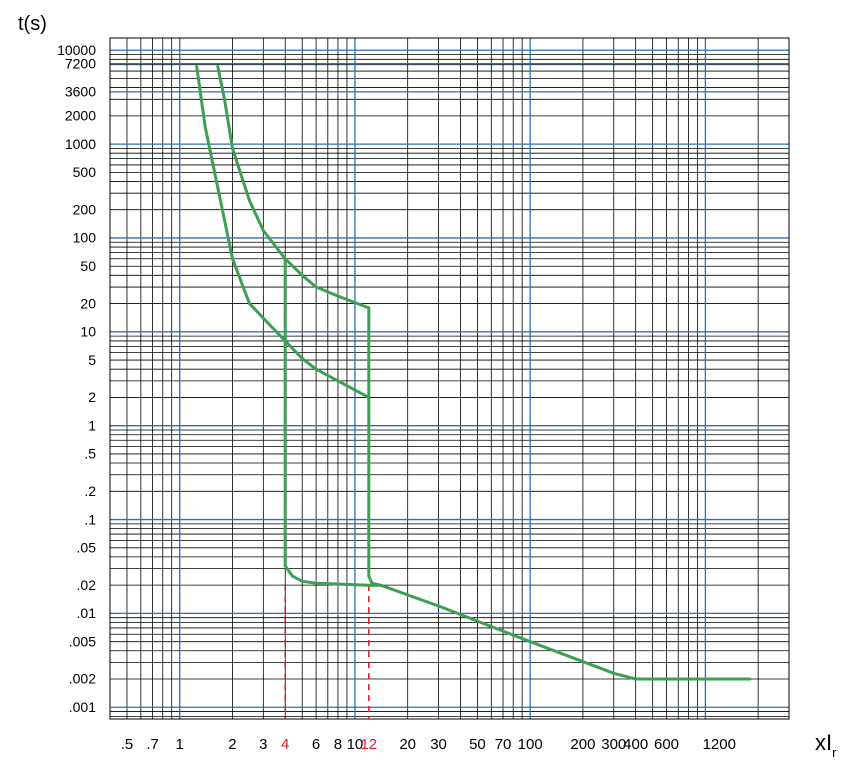 The image size is (854, 764). I want to click on y-tick-label: 500, so click(85, 172).